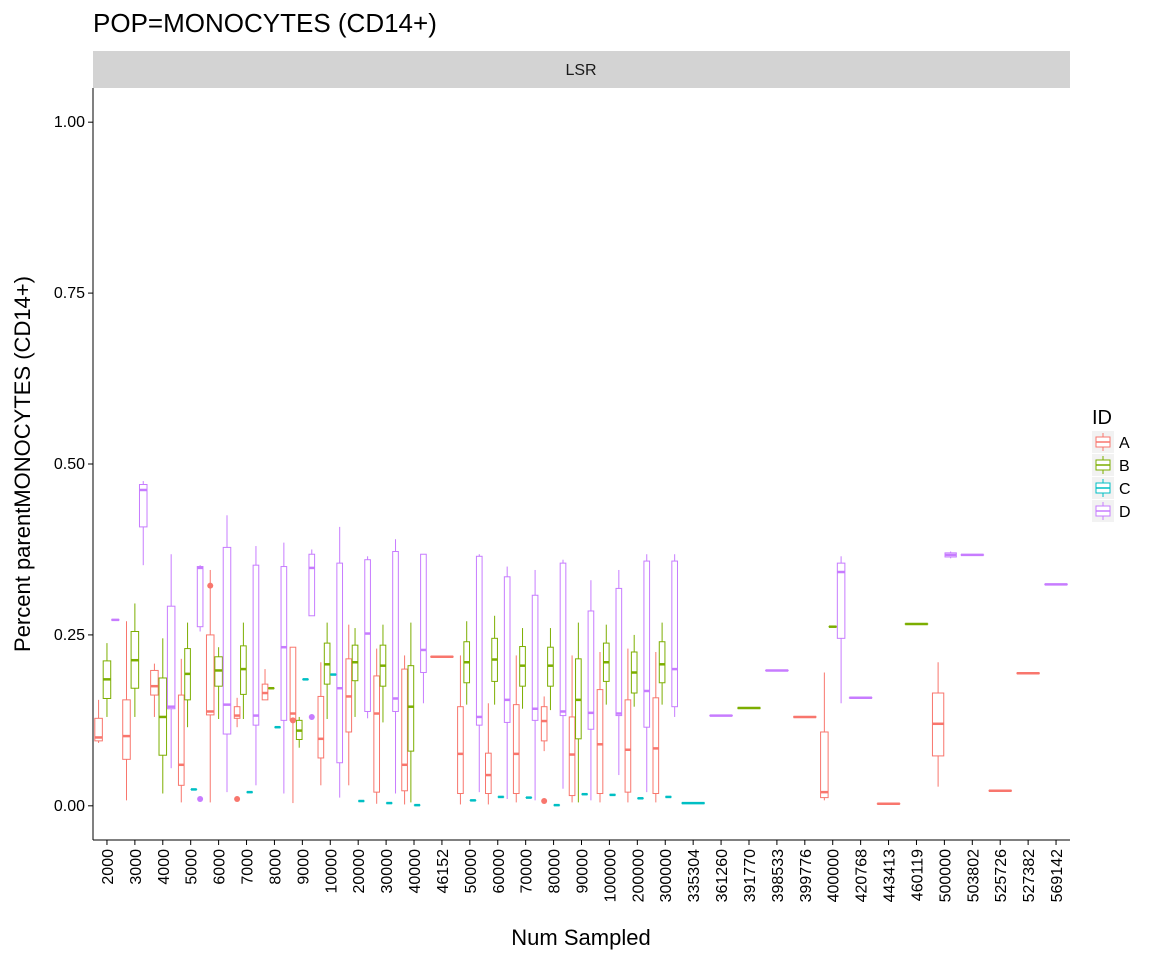 This screenshot has width=1152, height=960. Describe the element at coordinates (555, 871) in the screenshot. I see `x-tick-label: 80000` at that location.